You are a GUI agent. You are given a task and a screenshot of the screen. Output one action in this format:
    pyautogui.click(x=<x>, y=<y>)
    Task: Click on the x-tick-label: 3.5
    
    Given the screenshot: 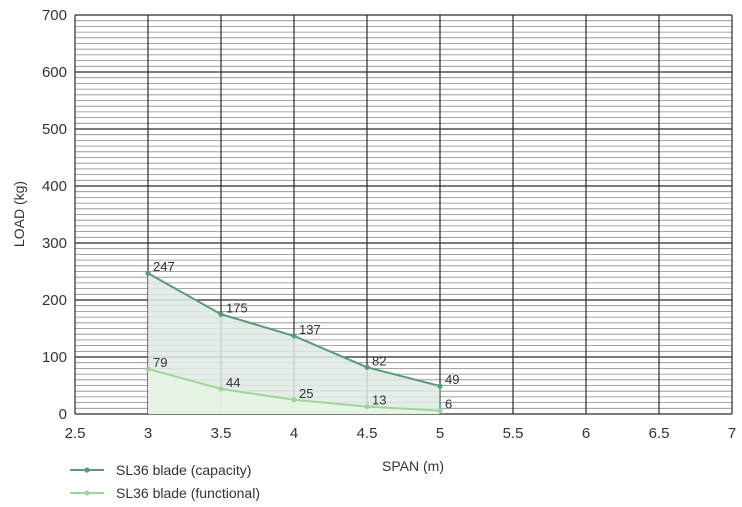 What is the action you would take?
    pyautogui.click(x=221, y=433)
    